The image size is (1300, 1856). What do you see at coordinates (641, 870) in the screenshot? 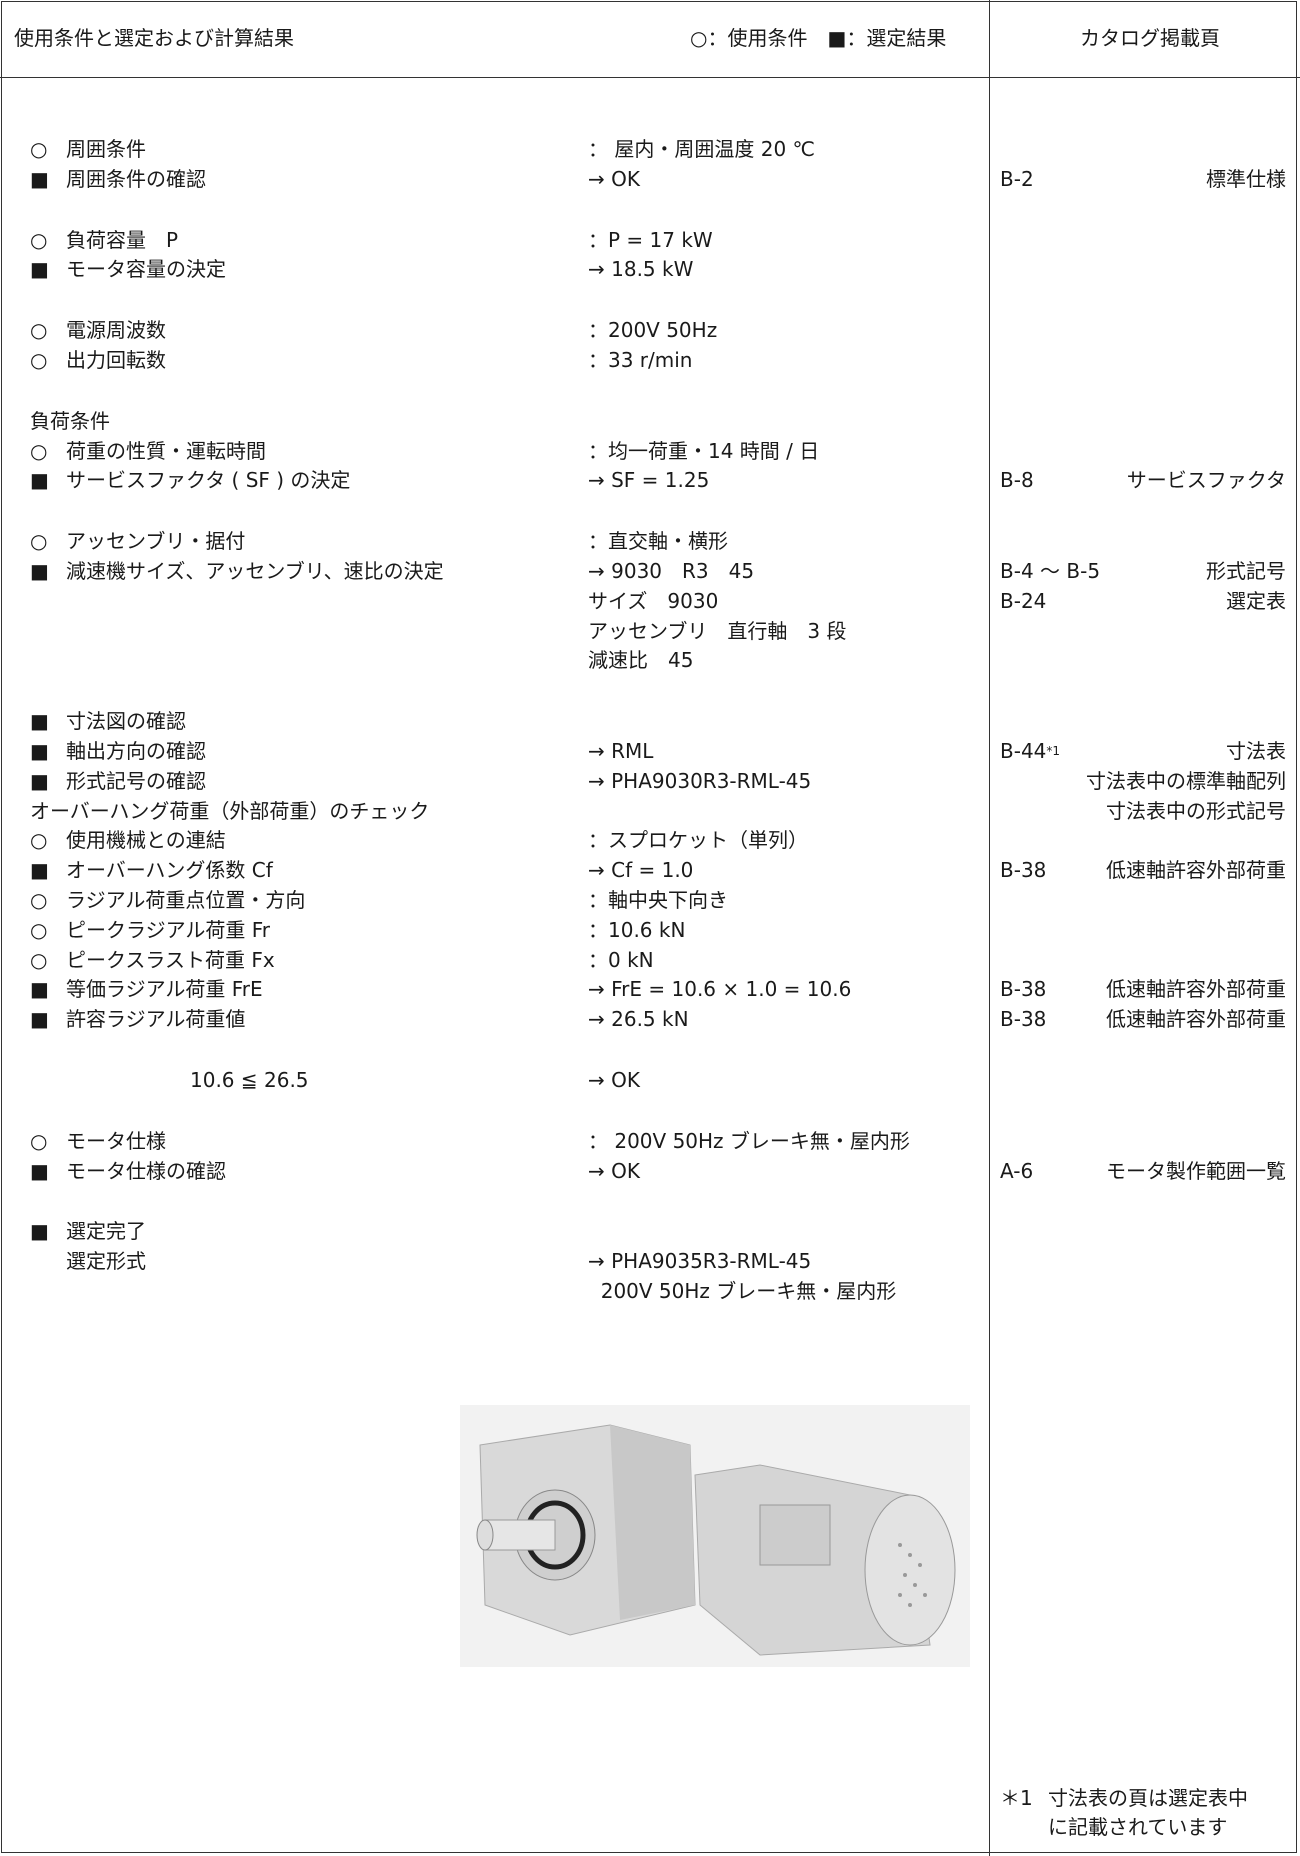
I see `row-value: → Cf = 1.0` at bounding box center [641, 870].